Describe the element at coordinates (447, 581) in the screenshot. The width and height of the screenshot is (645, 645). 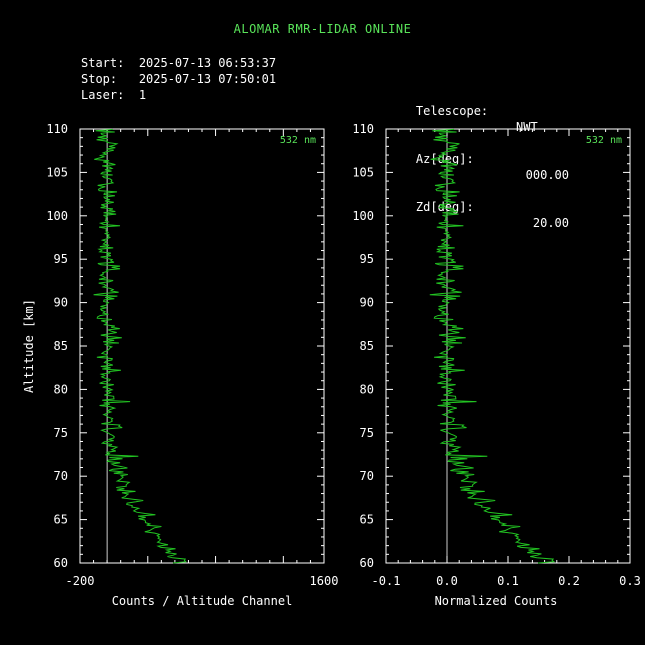
I see `x-tick-label: 0.0` at that location.